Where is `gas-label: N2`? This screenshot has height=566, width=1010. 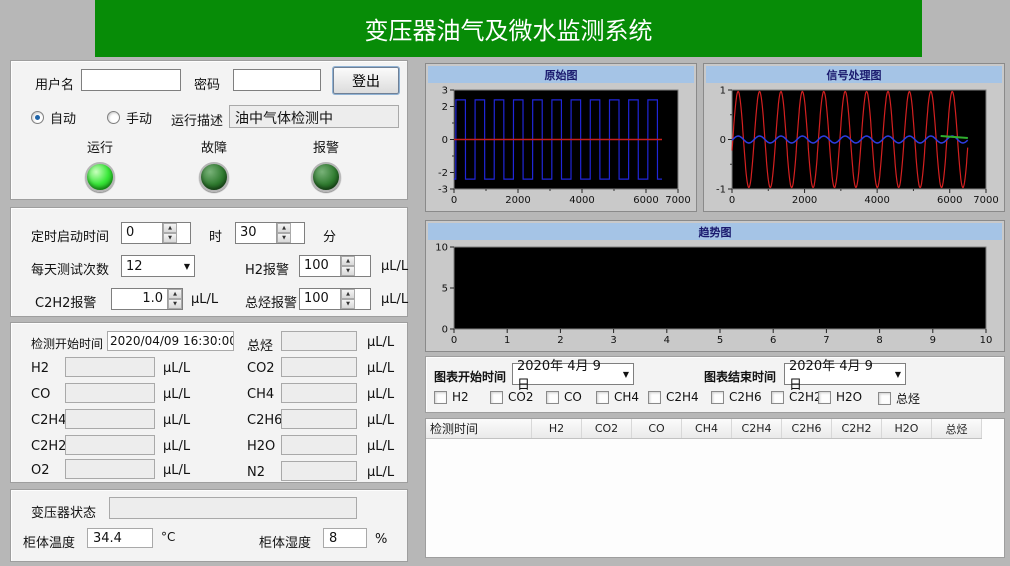
gas-label: N2 is located at coordinates (256, 472).